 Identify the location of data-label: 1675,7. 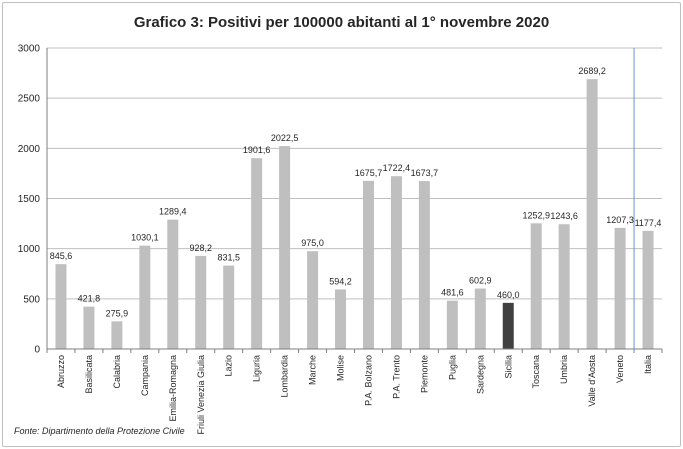
(369, 173).